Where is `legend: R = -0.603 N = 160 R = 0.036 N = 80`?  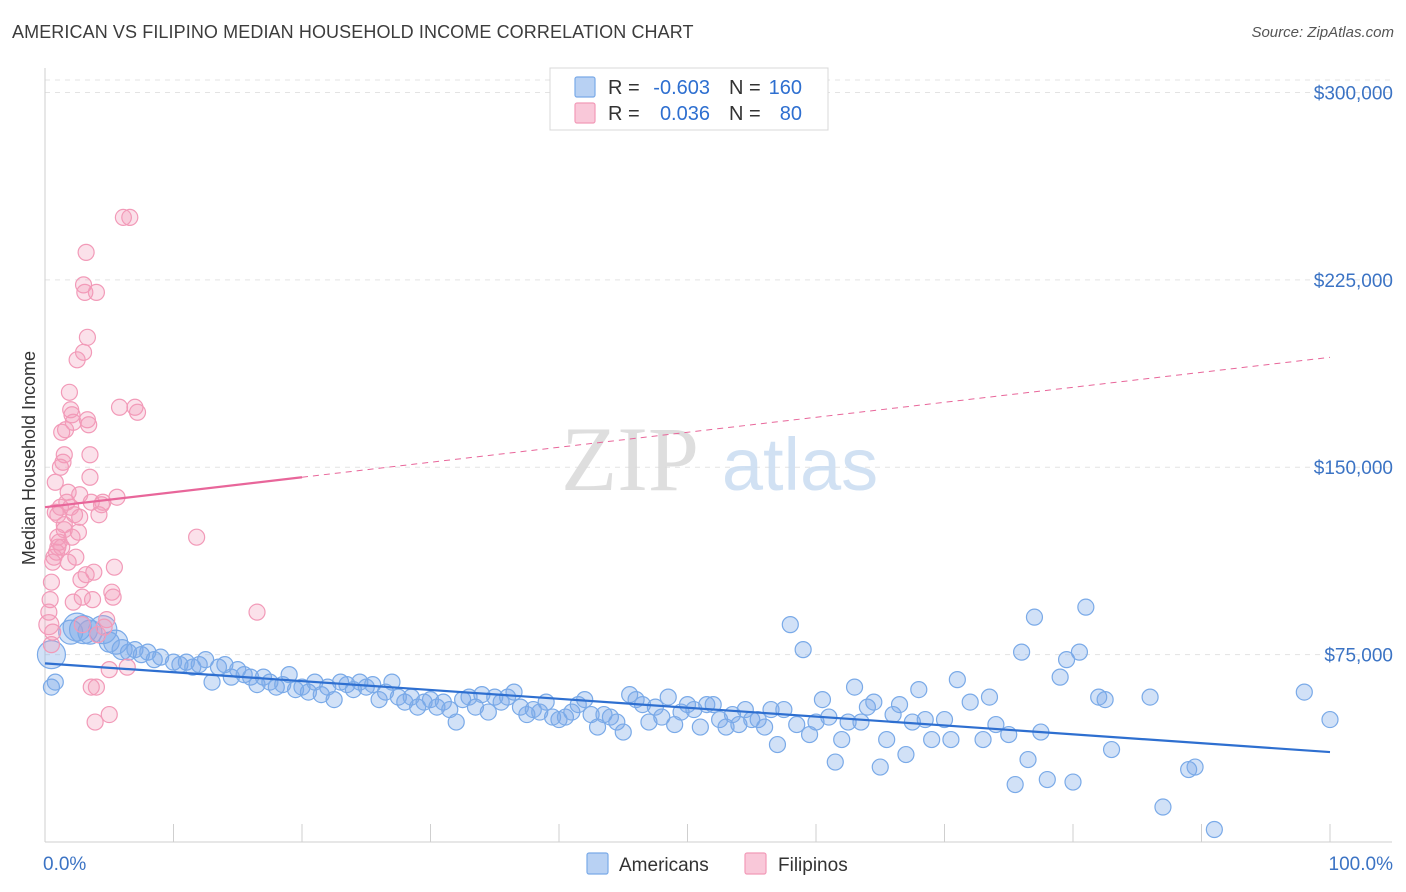 legend: R = -0.603 N = 160 R = 0.036 N = 80 is located at coordinates (689, 99).